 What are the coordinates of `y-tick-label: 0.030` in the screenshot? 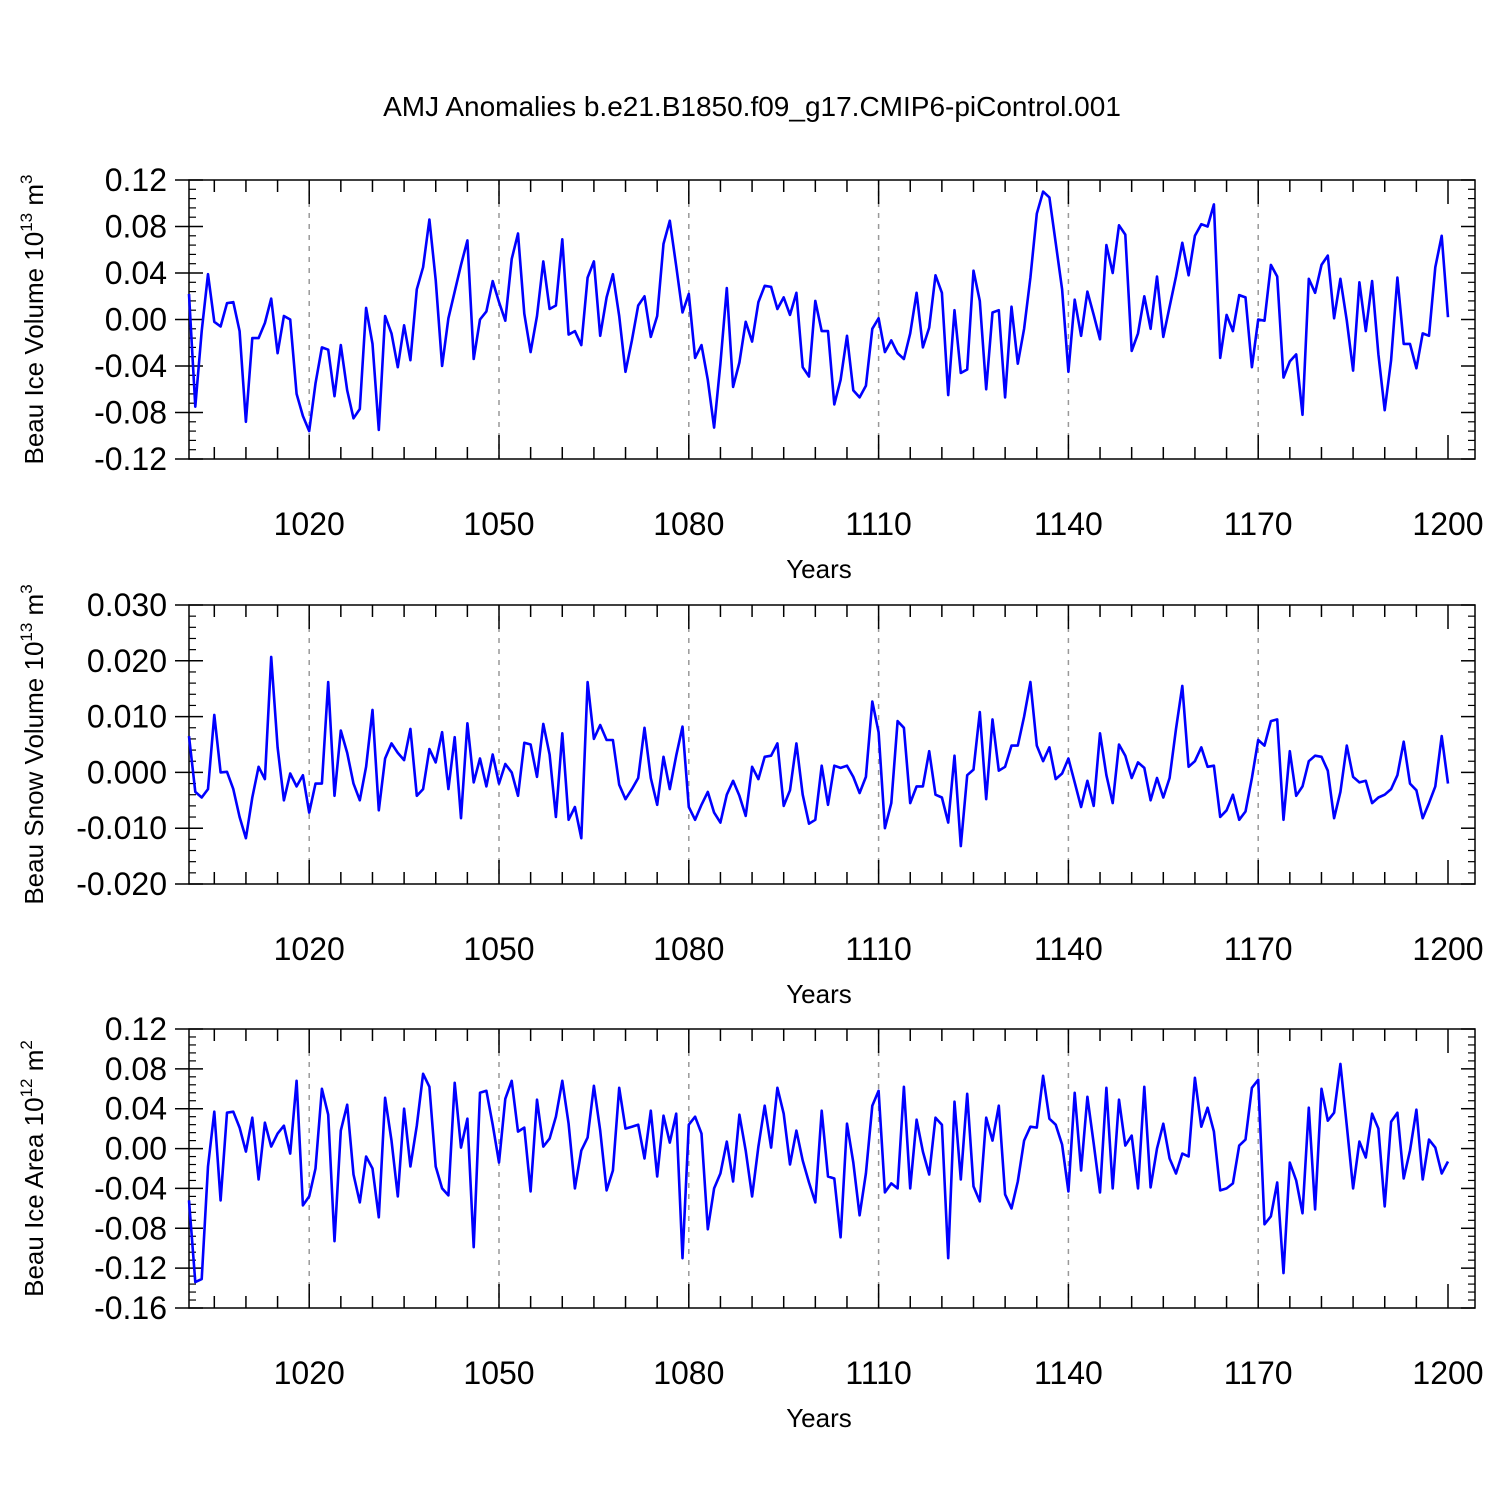 It's located at (127, 605).